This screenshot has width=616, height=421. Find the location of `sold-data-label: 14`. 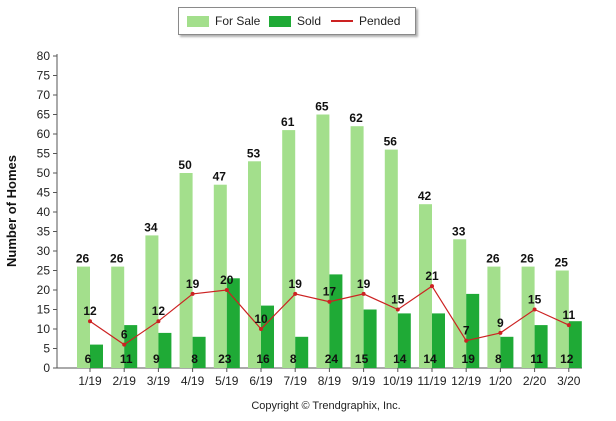

sold-data-label: 14 is located at coordinates (400, 359).